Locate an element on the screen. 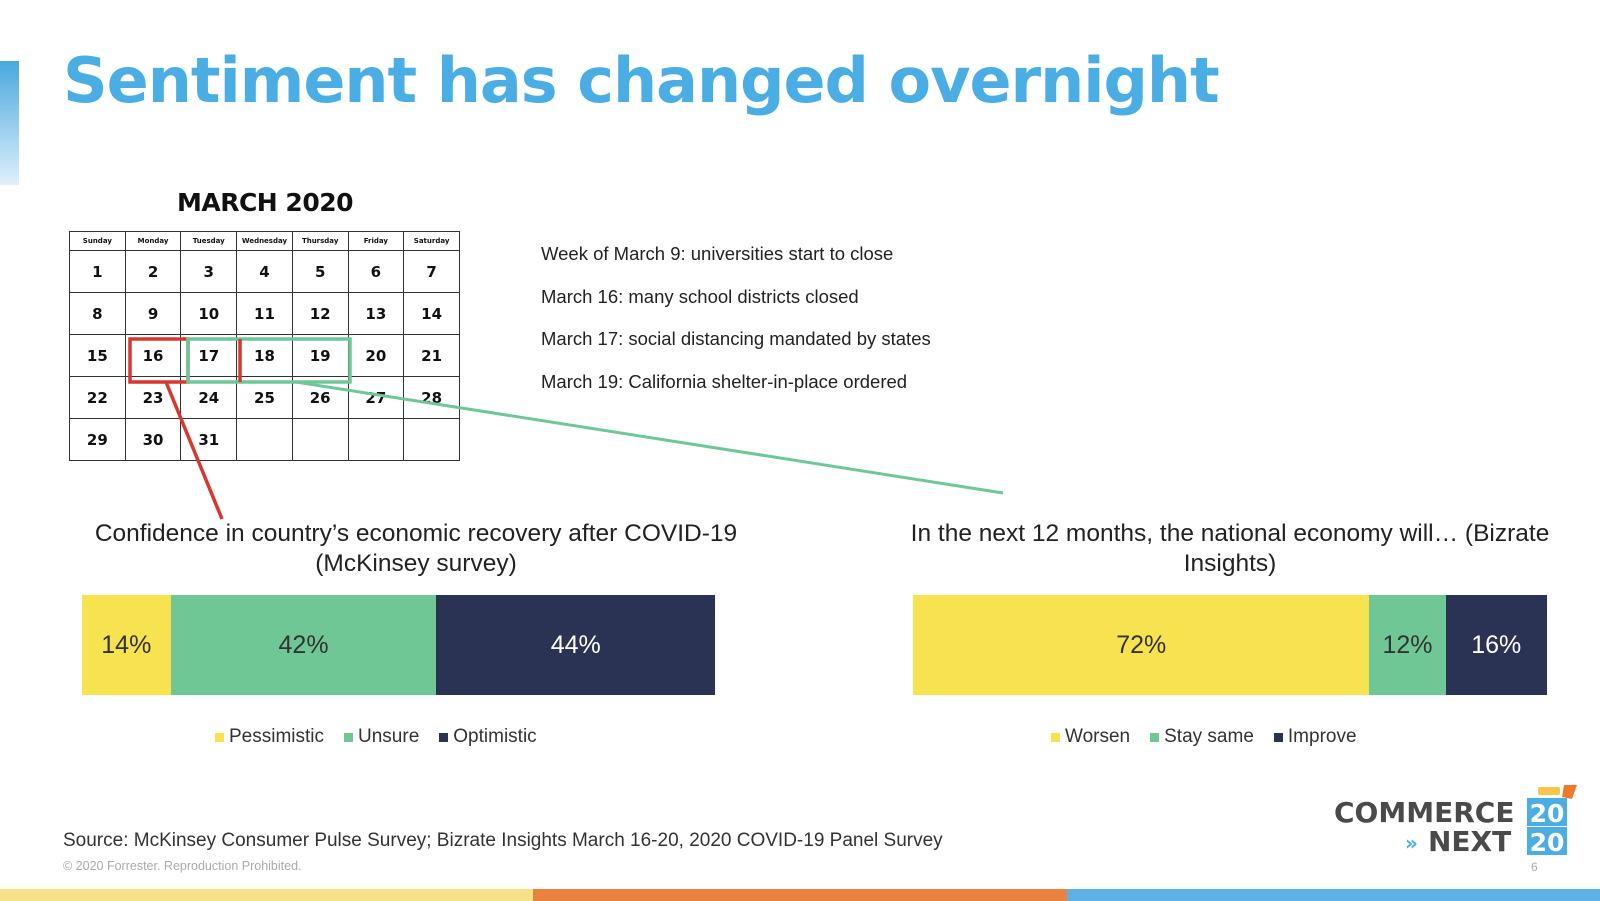 The height and width of the screenshot is (901, 1600). logo-leaf-yellow is located at coordinates (1549, 791).